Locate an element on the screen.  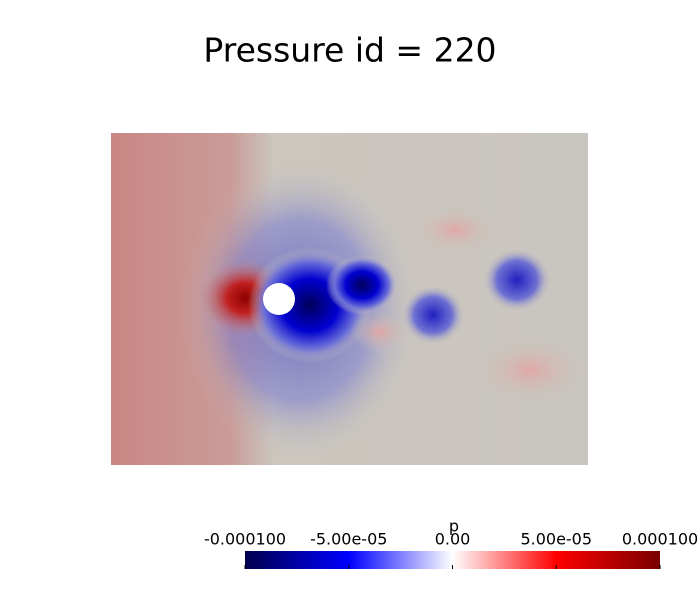
colorbar-tick-label: 0.00 is located at coordinates (453, 539).